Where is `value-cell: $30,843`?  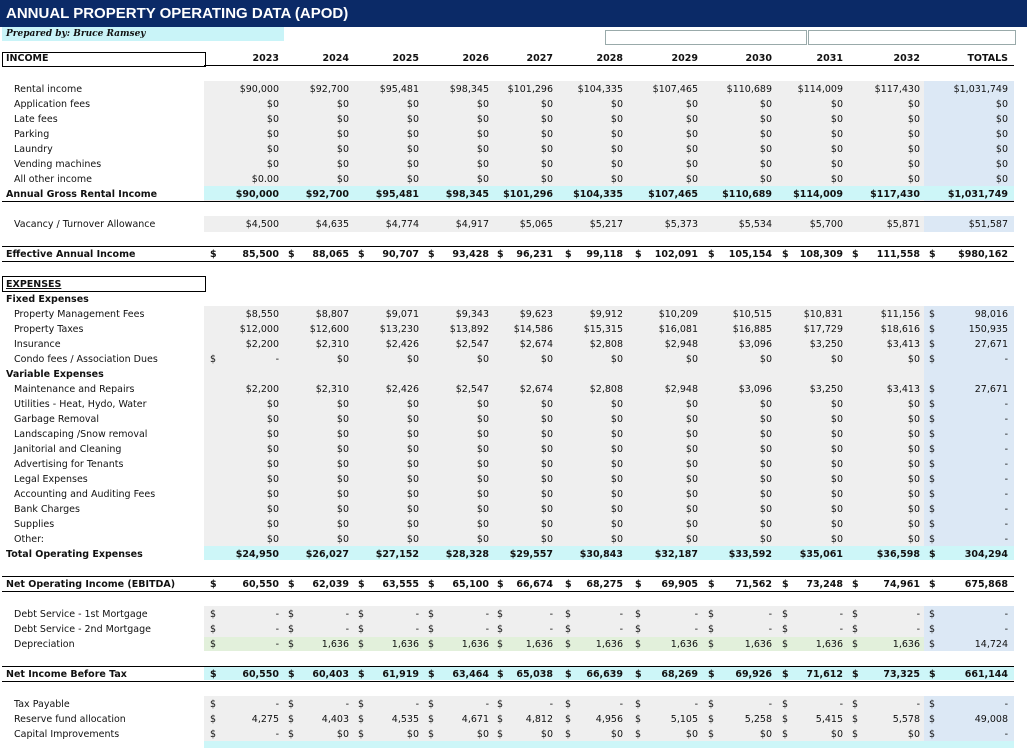 value-cell: $30,843 is located at coordinates (601, 554).